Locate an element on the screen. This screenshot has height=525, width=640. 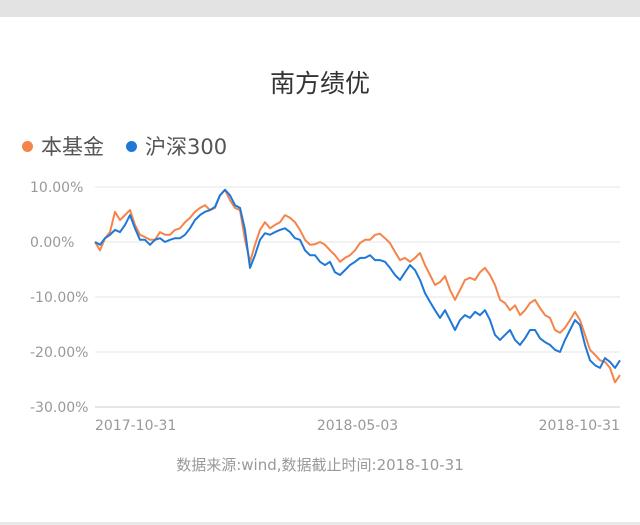
source-note: 数据来源:wind,数据截止时间:2018-10-31 is located at coordinates (320, 465).